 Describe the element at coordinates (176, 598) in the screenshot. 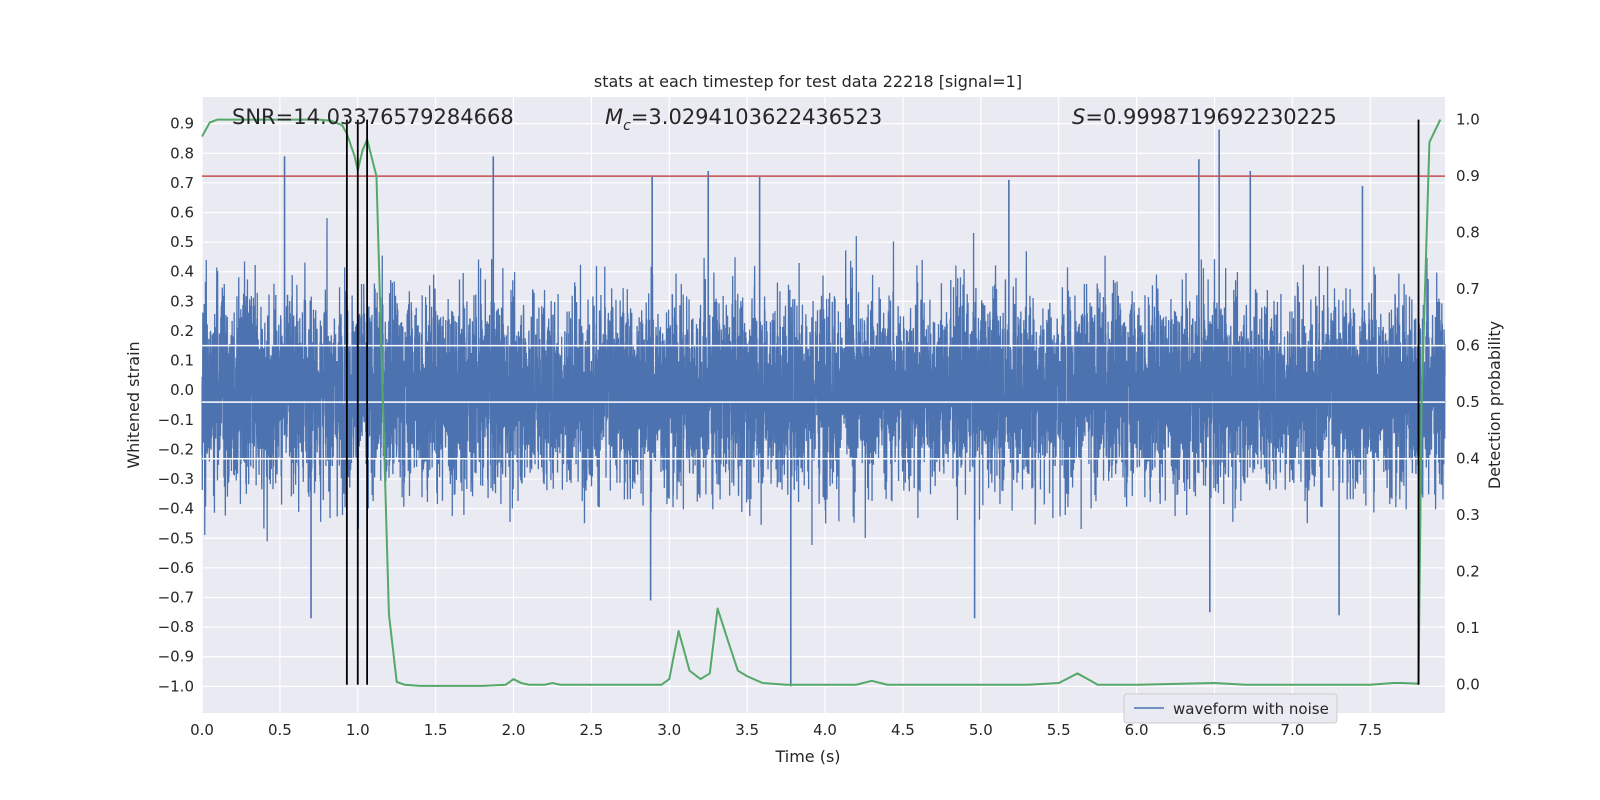

I see `y-left-tick-label: −0.7` at that location.